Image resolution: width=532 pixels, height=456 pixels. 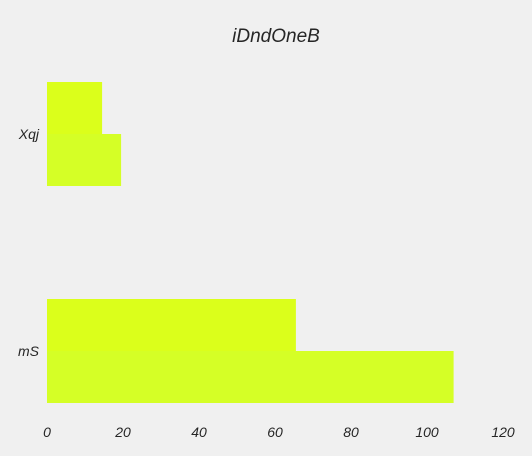 I want to click on y-tick-labels: Xqj mS, so click(x=29, y=242).